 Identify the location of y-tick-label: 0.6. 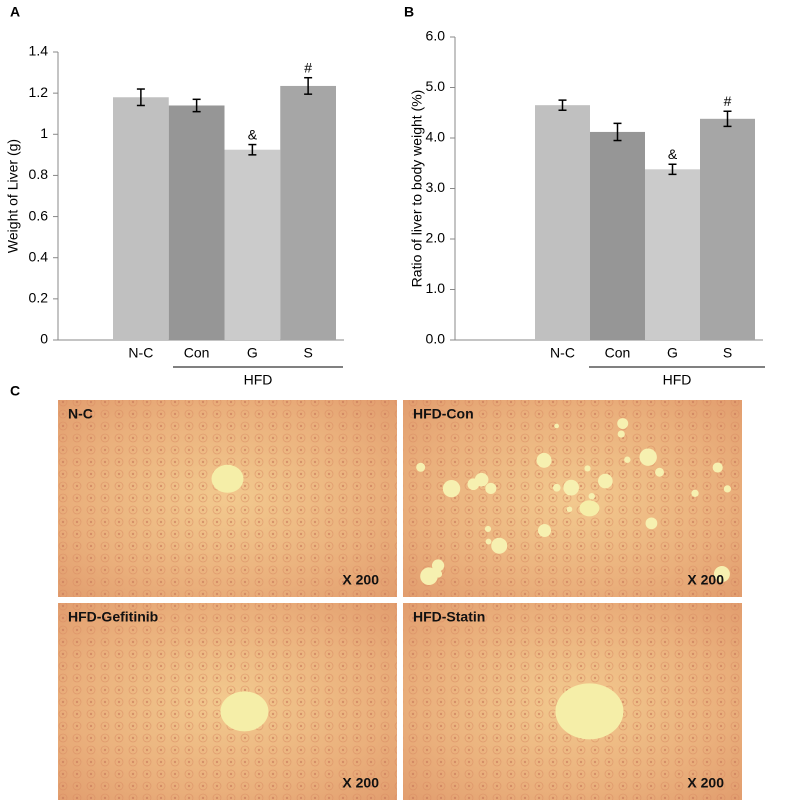
(39, 215).